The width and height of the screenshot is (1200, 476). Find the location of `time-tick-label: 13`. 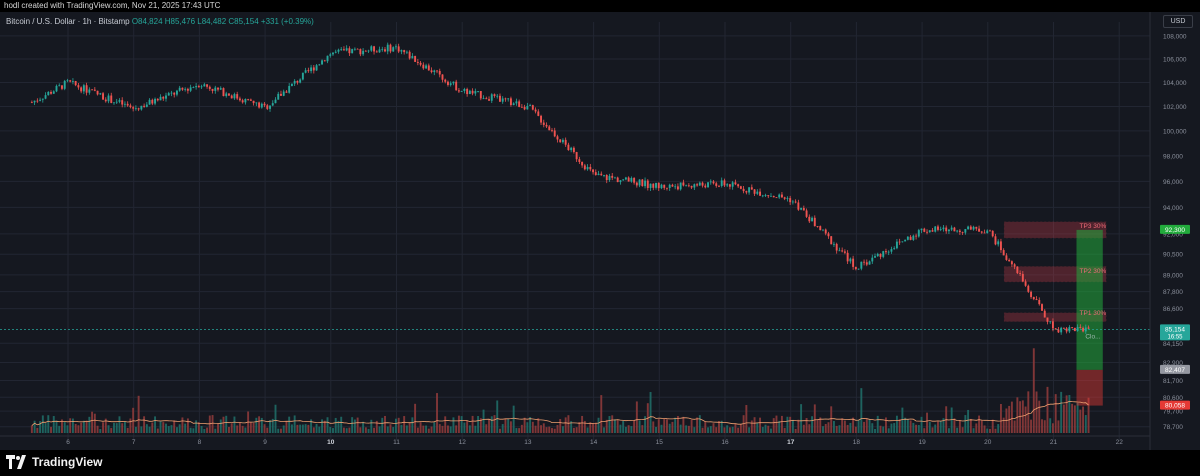

time-tick-label: 13 is located at coordinates (528, 442).